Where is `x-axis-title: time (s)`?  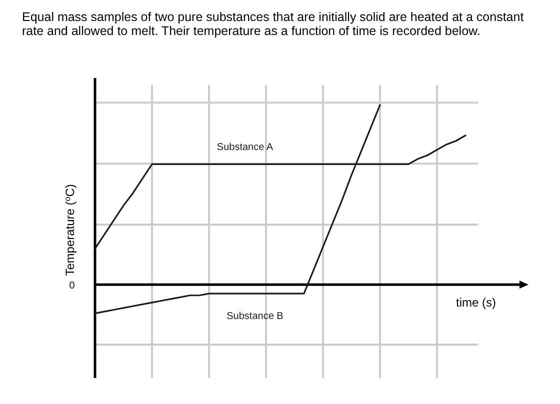 x-axis-title: time (s) is located at coordinates (476, 303).